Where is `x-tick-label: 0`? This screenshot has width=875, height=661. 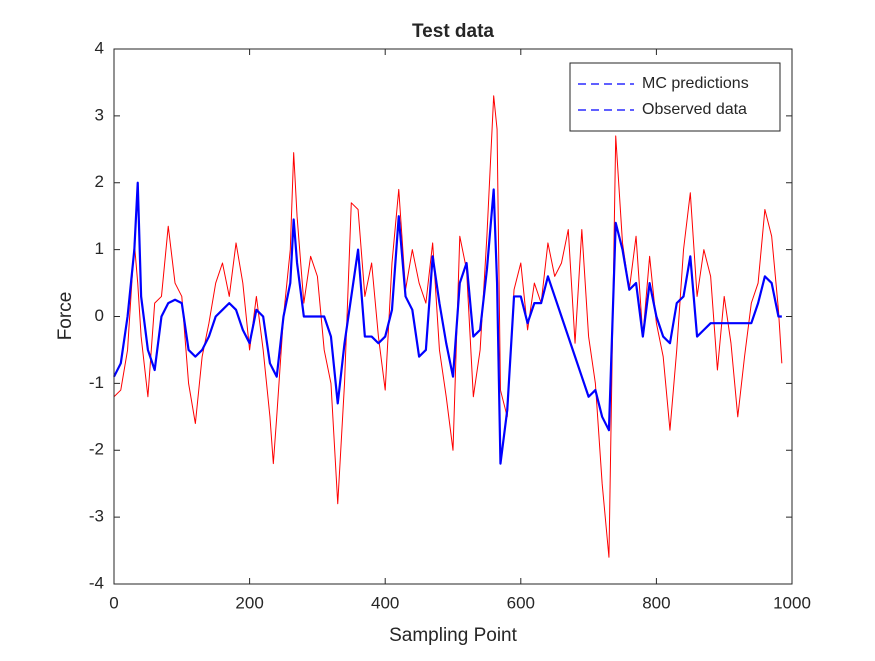 x-tick-label: 0 is located at coordinates (113, 602).